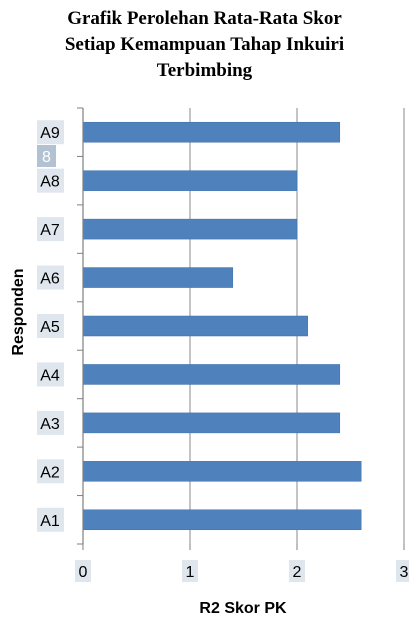 This screenshot has width=409, height=620. I want to click on y-tick-label-A4: A4, so click(50, 375).